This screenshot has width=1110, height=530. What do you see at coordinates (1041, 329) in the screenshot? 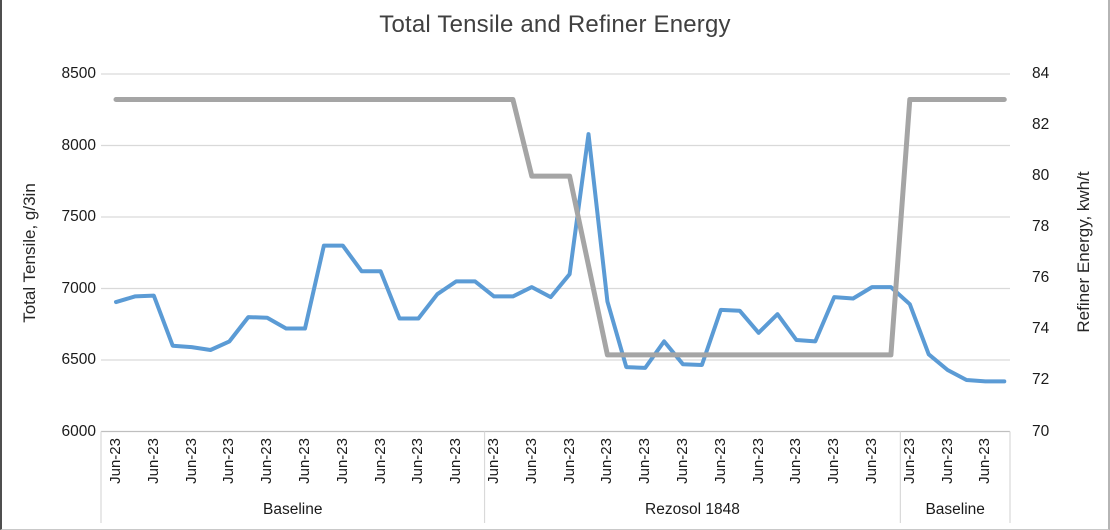
I see `y-right-tick-label: 74` at bounding box center [1041, 329].